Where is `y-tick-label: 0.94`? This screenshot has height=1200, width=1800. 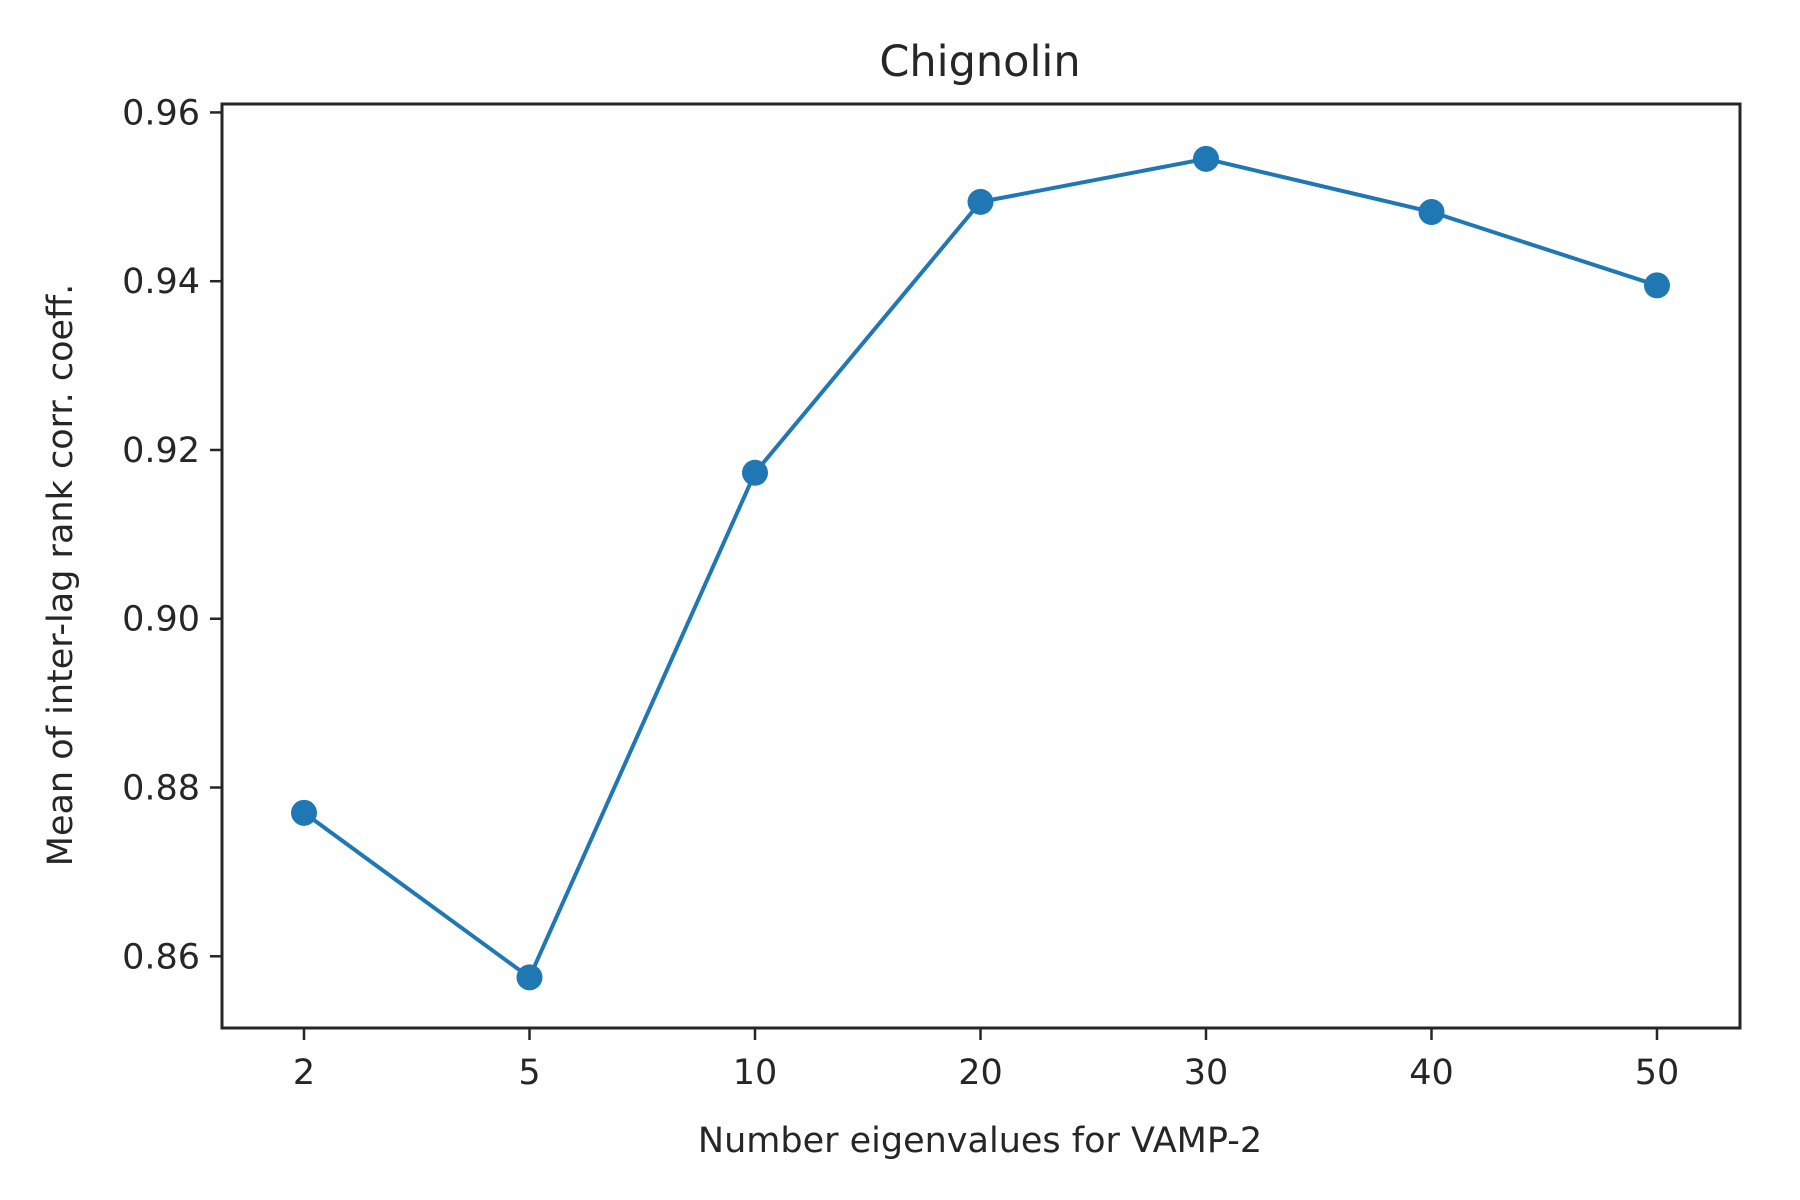
y-tick-label: 0.94 is located at coordinates (161, 282).